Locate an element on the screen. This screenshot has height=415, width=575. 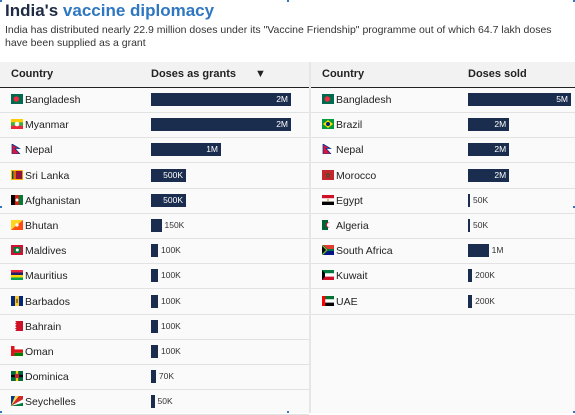
south-africa-flag is located at coordinates (328, 250).